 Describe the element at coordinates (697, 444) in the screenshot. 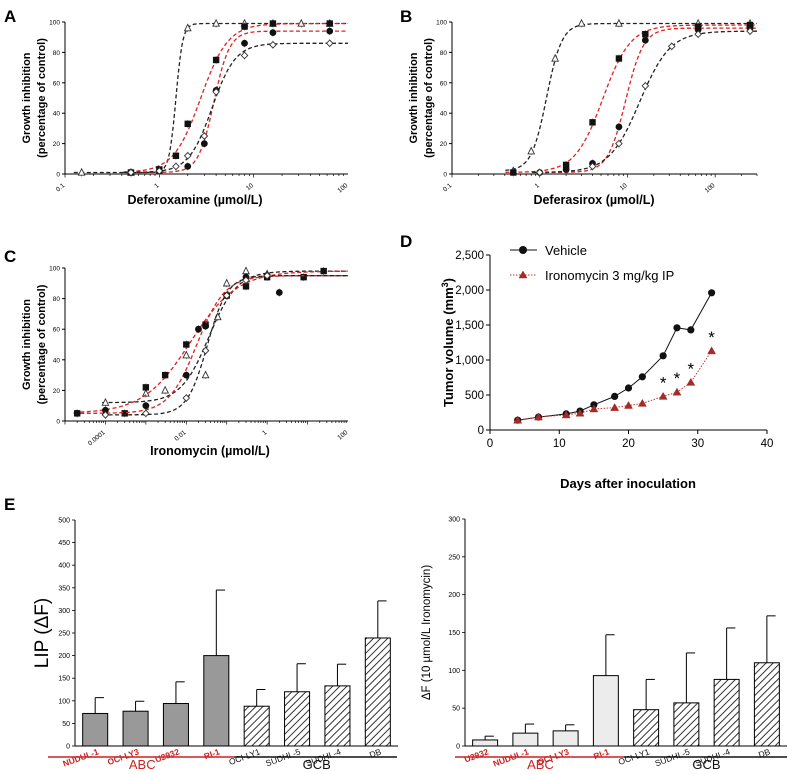

I see `x-tick-label: 30` at that location.